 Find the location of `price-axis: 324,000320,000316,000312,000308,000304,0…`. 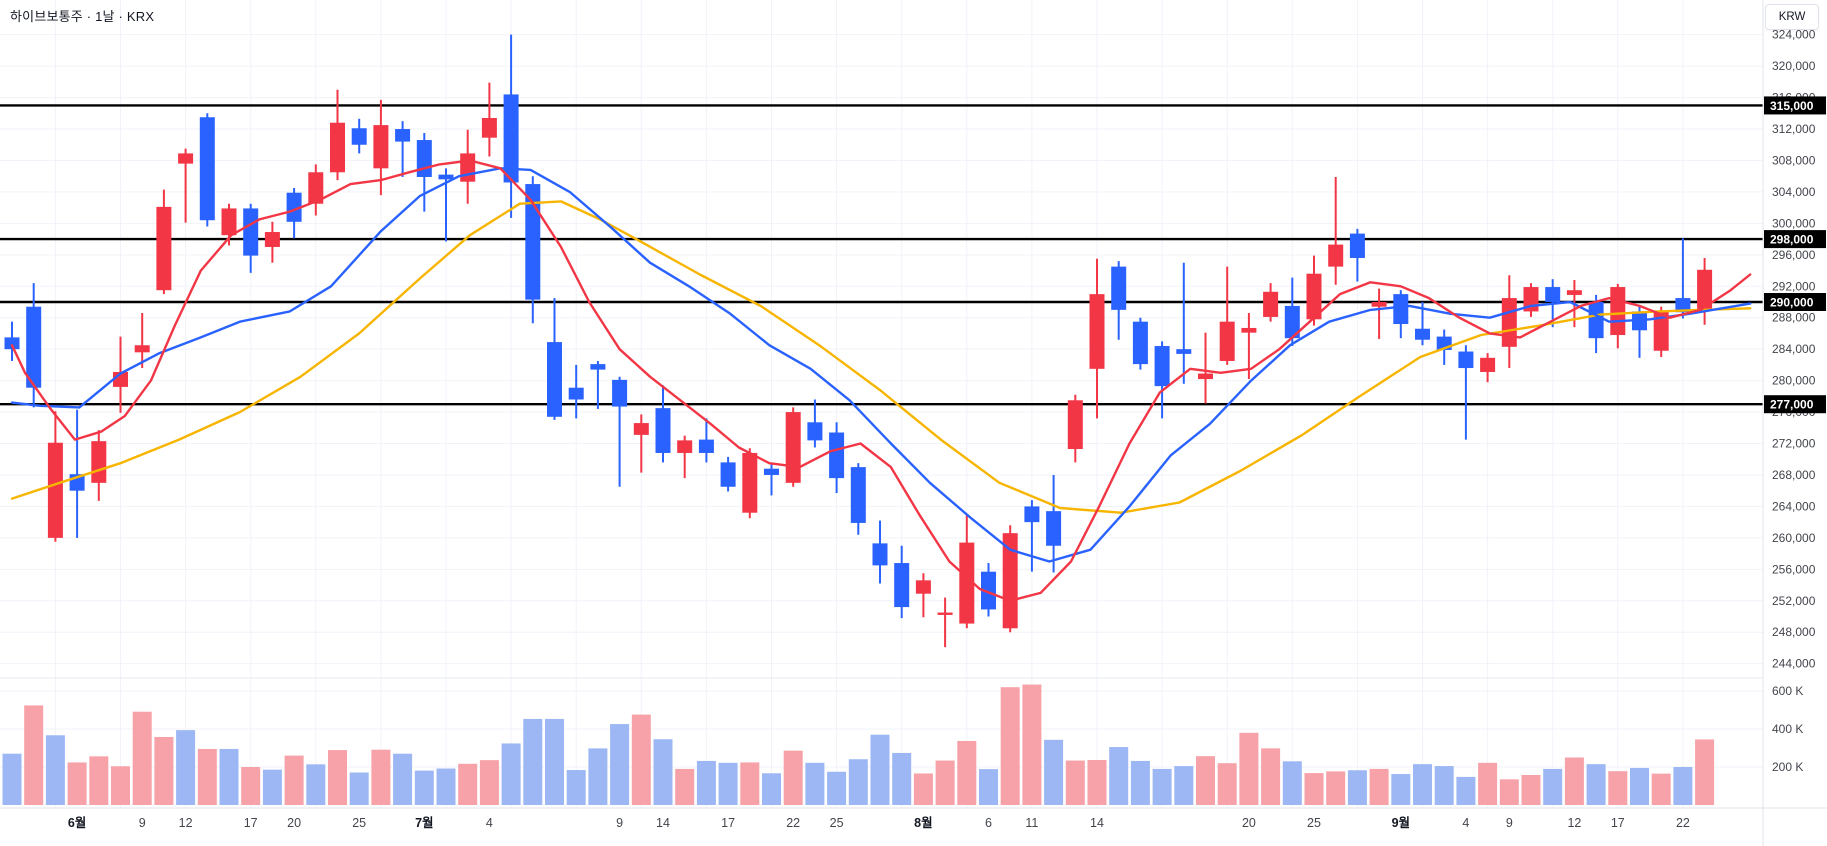

price-axis: 324,000320,000316,000312,000308,000304,0… is located at coordinates (1794, 401).